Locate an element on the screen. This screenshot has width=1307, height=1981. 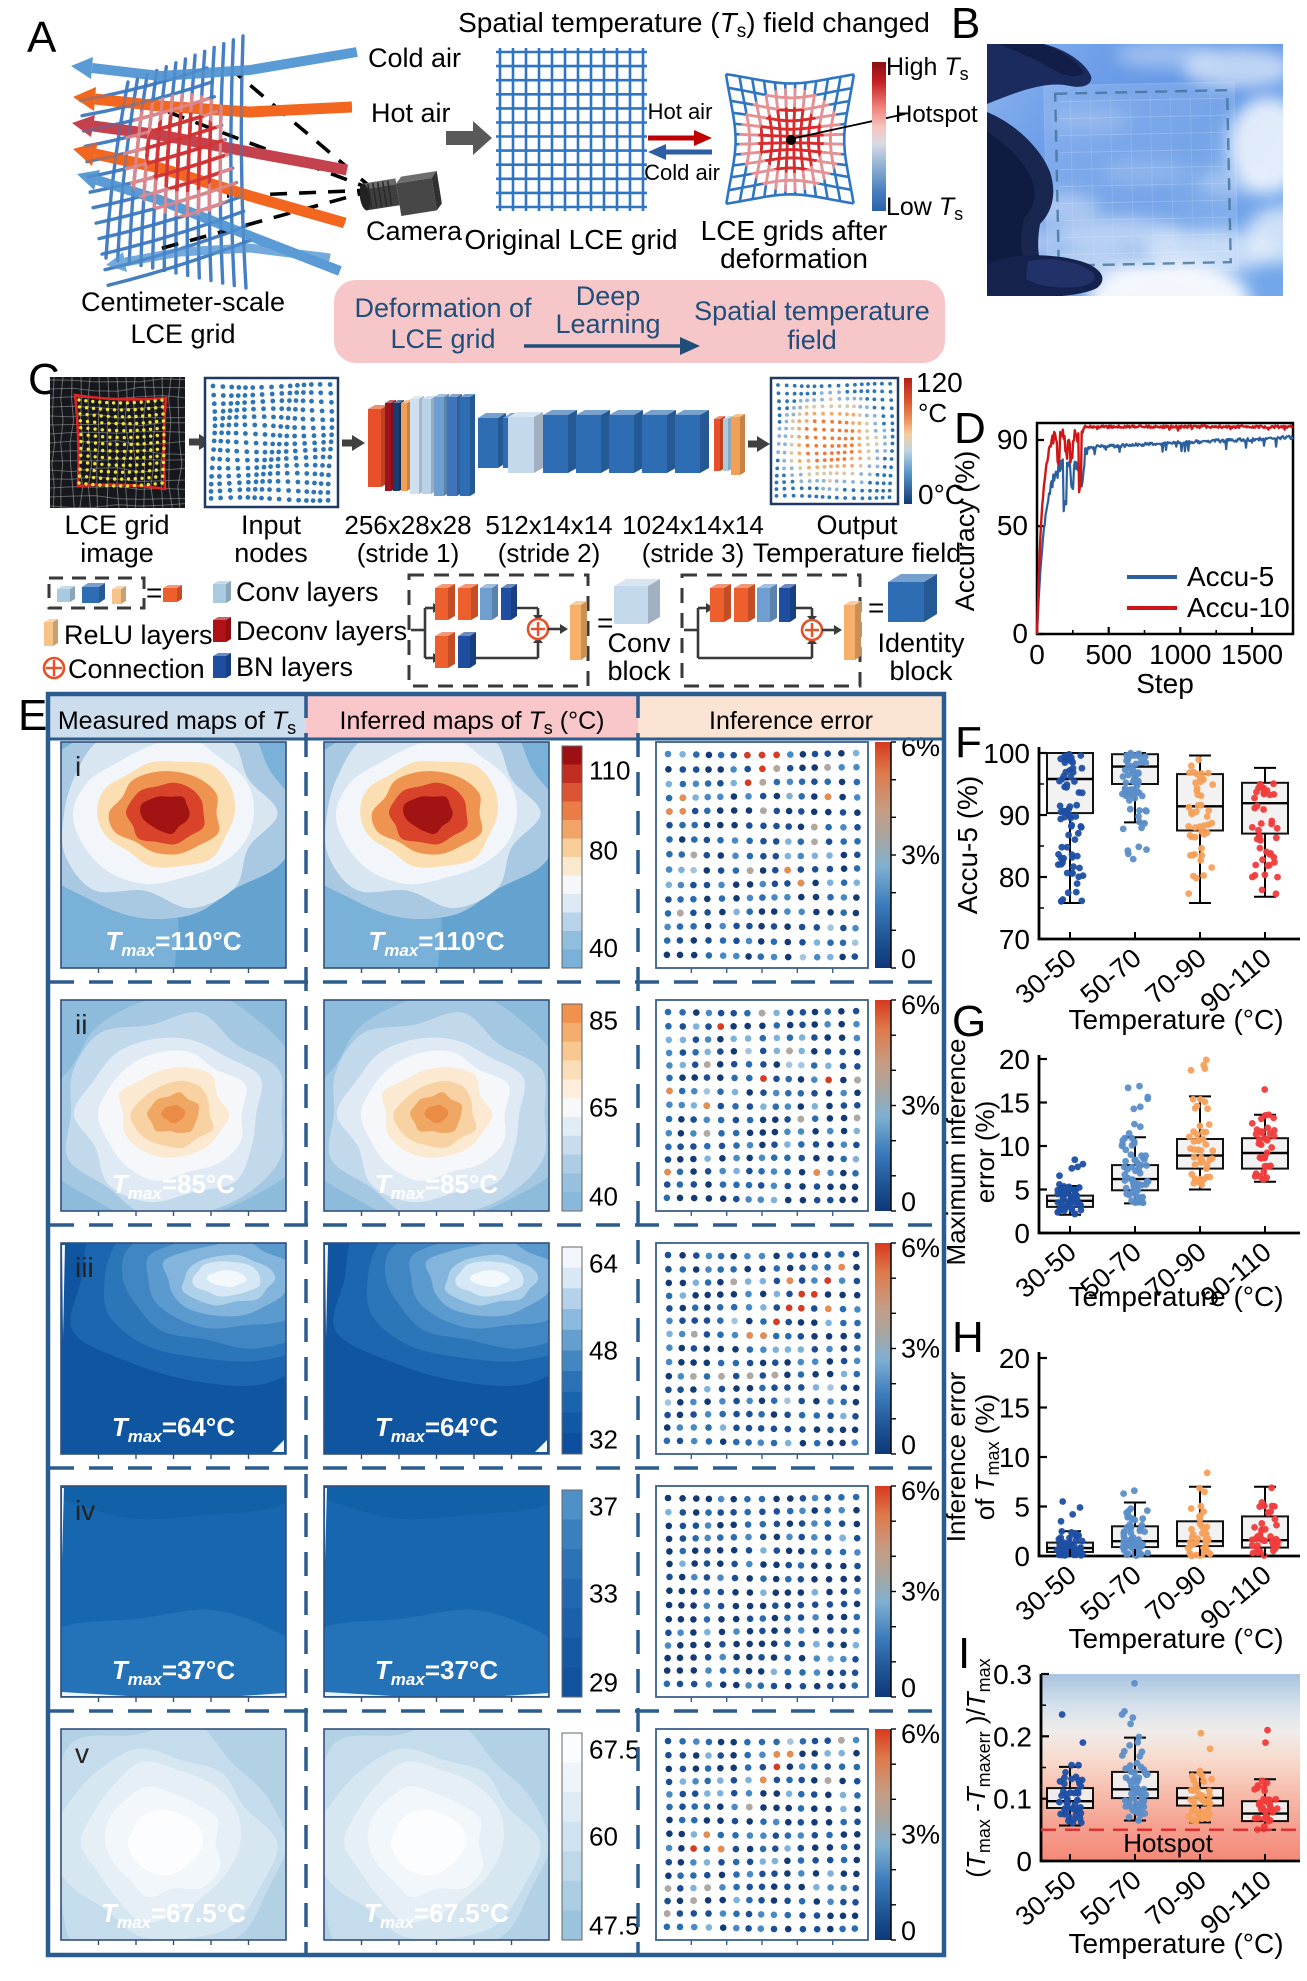
svg-text: 0.2 is located at coordinates (1012, 1736).